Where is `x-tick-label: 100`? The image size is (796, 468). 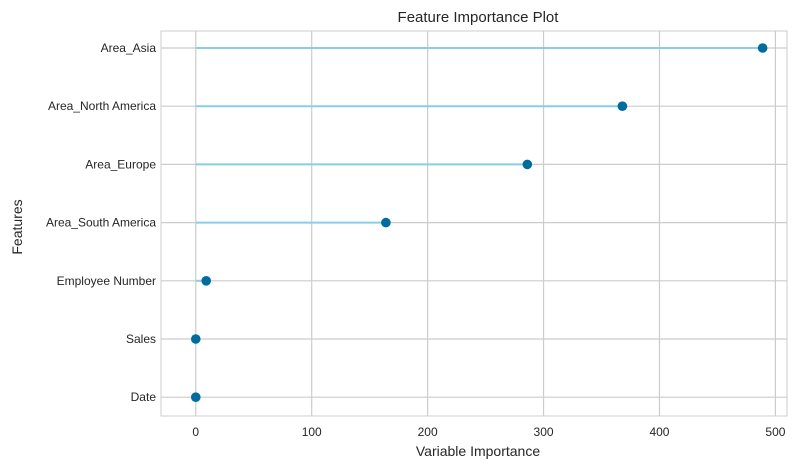
x-tick-label: 100 is located at coordinates (312, 432).